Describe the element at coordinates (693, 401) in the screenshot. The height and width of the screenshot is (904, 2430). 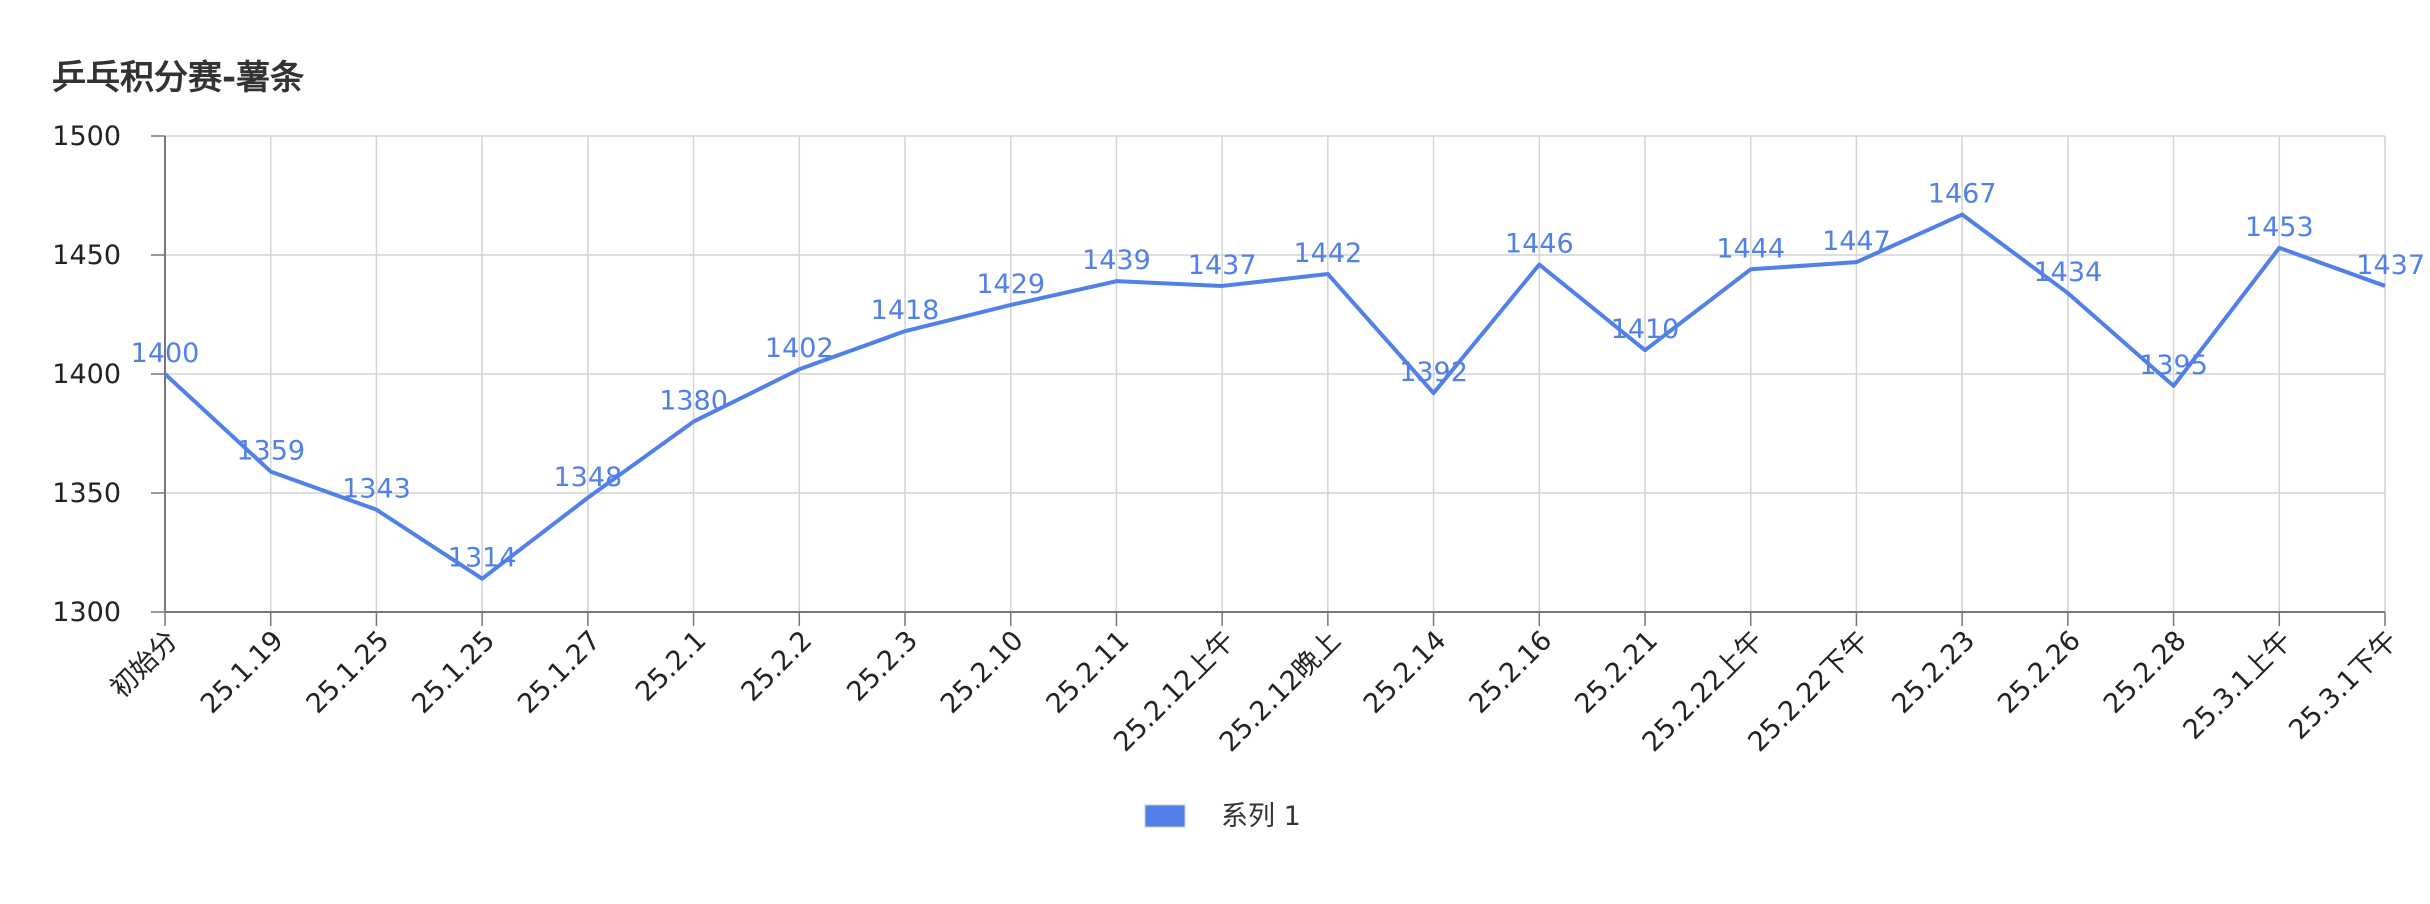
I see `data-label: 1380` at that location.